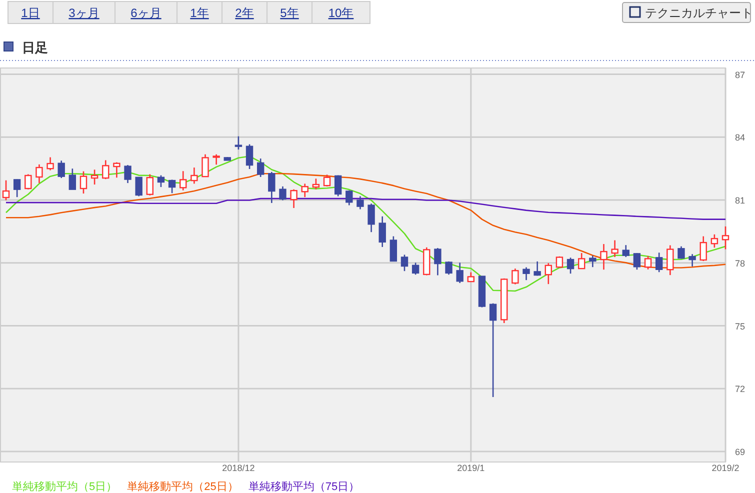 The width and height of the screenshot is (755, 493). I want to click on chart-title: 日足, so click(35, 47).